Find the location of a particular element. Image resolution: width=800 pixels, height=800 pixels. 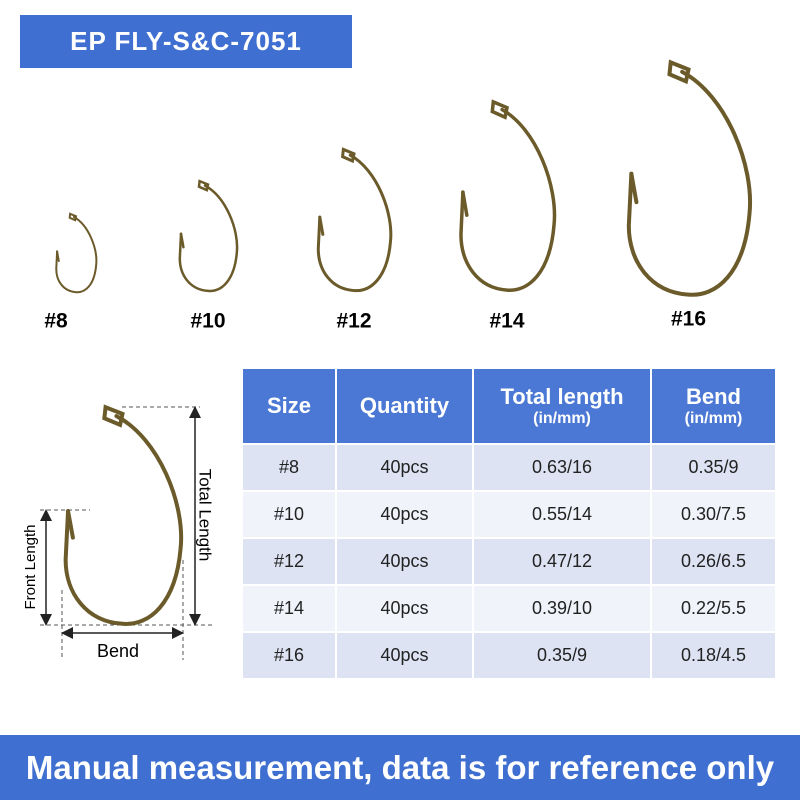

table-cell: 0.39/10 is located at coordinates (562, 608).